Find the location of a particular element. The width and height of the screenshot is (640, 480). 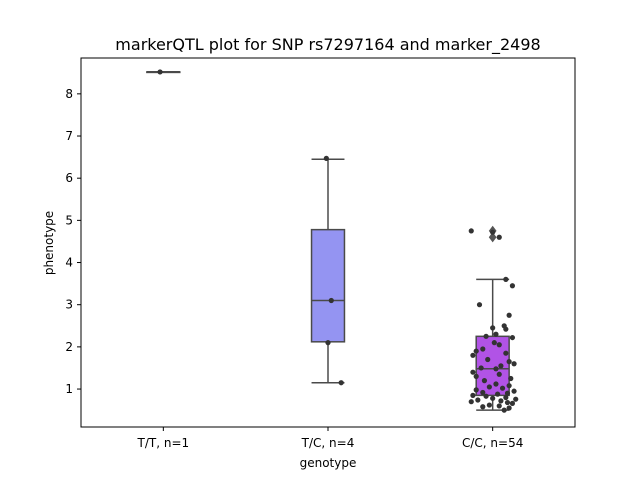

y-tick-label: 3 is located at coordinates (69, 305).